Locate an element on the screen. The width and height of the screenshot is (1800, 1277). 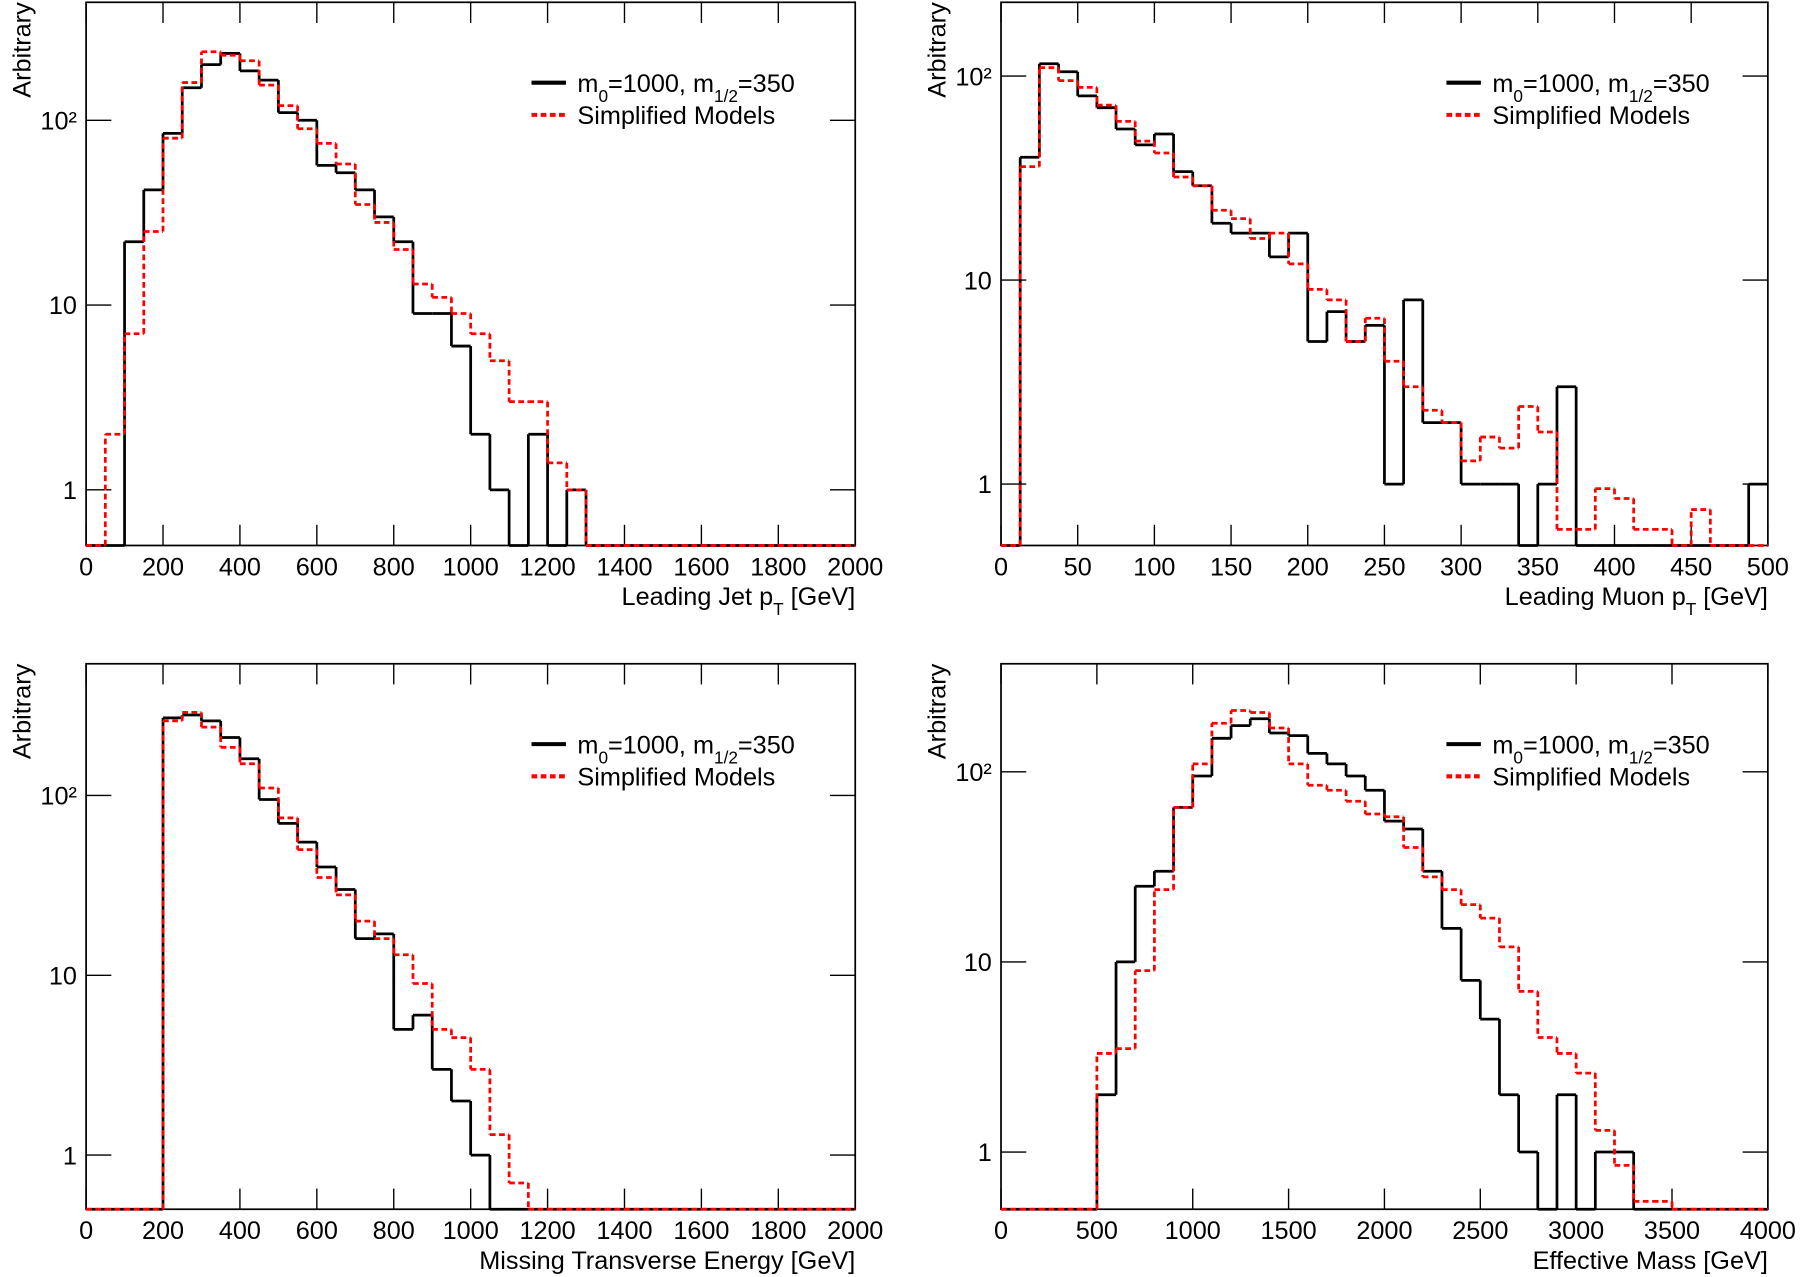
x-tick-label: 4000 is located at coordinates (1768, 1231).